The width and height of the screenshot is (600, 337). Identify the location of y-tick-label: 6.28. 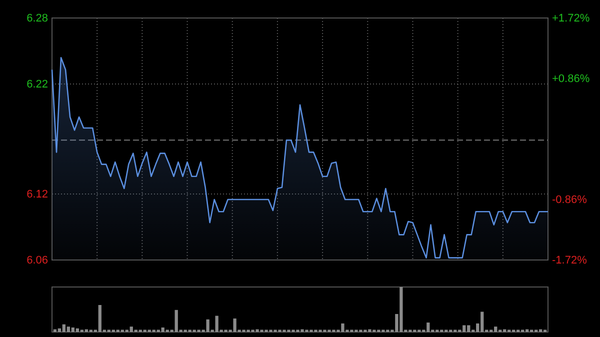
(37, 18).